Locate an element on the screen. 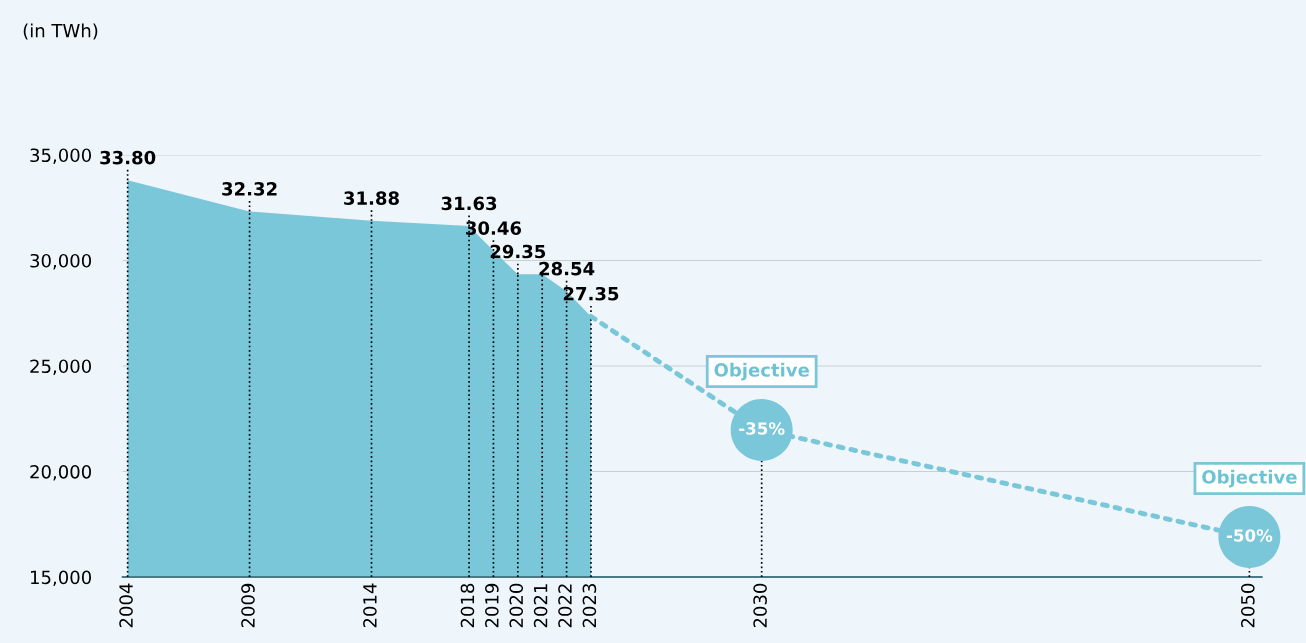 This screenshot has width=1306, height=643. annotation: 29.35 is located at coordinates (518, 251).